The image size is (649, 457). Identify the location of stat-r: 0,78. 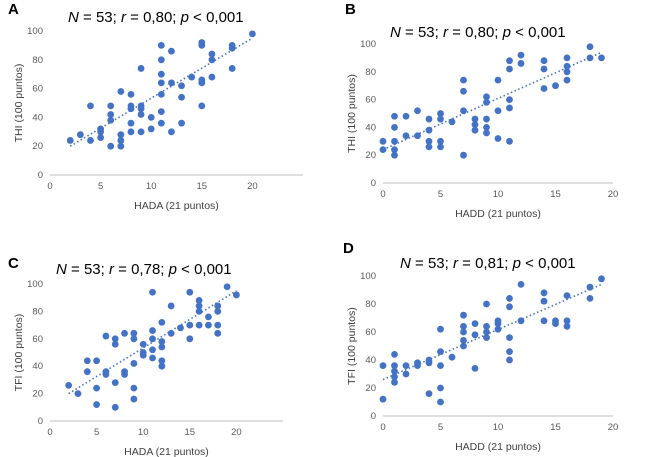
(145, 269).